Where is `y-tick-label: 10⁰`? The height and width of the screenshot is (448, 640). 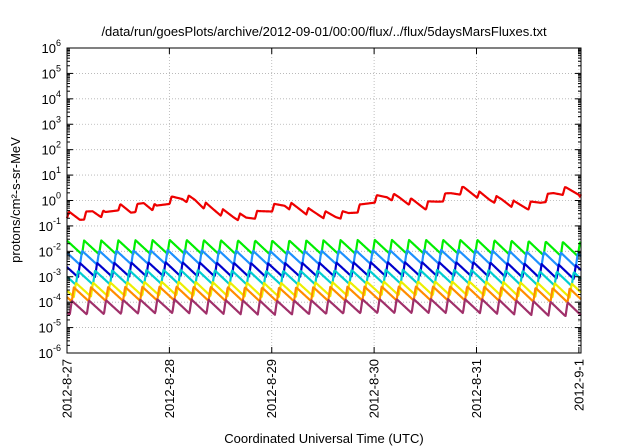 y-tick-label: 10⁰ is located at coordinates (51, 200).